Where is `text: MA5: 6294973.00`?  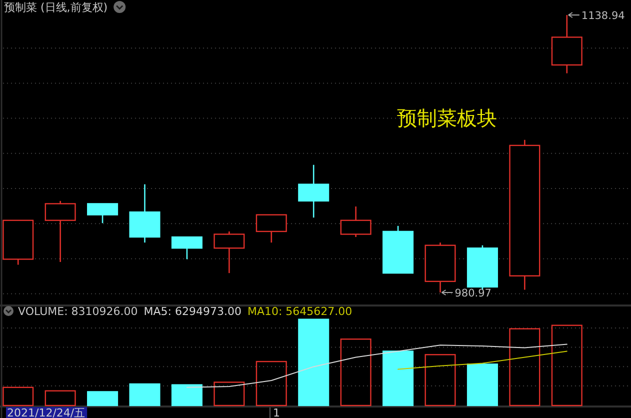
text: MA5: 6294973.00 is located at coordinates (193, 311).